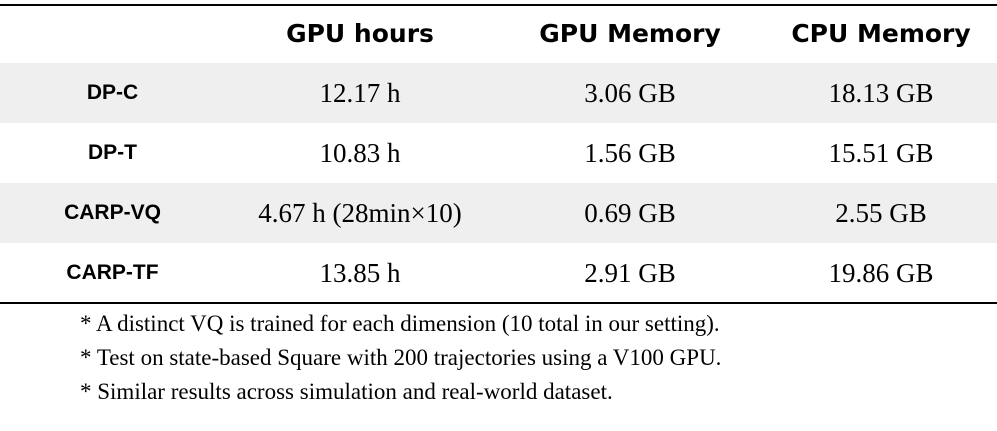  Describe the element at coordinates (881, 93) in the screenshot. I see `table-cell: 18.13 GB` at that location.